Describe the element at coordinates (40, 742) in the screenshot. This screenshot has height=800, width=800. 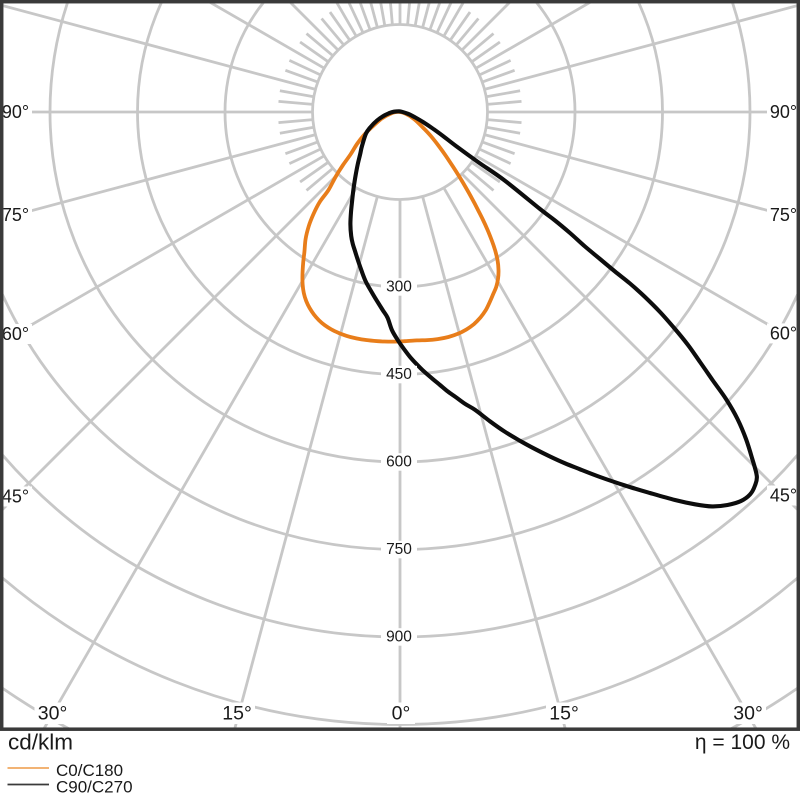
I see `svg-text: cd/klm` at that location.